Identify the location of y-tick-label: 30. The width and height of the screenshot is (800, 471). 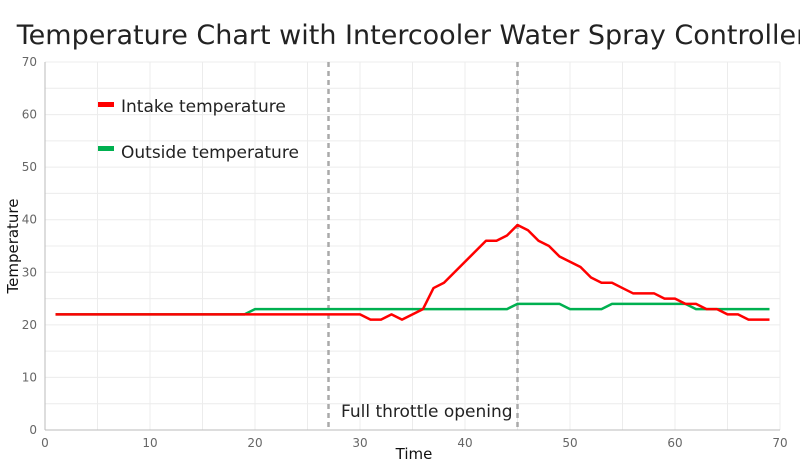
(29, 272).